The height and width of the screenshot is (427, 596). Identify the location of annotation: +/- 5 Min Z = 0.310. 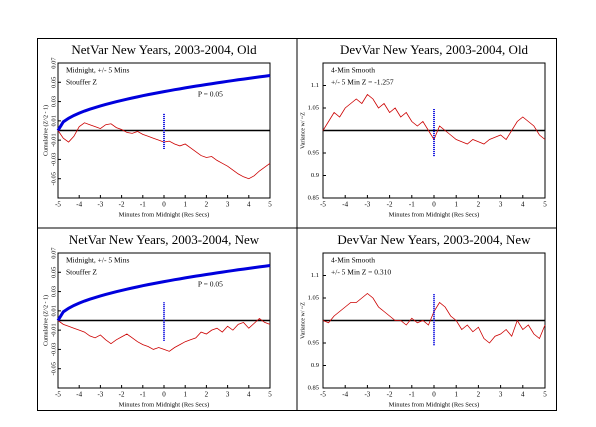
(361, 272).